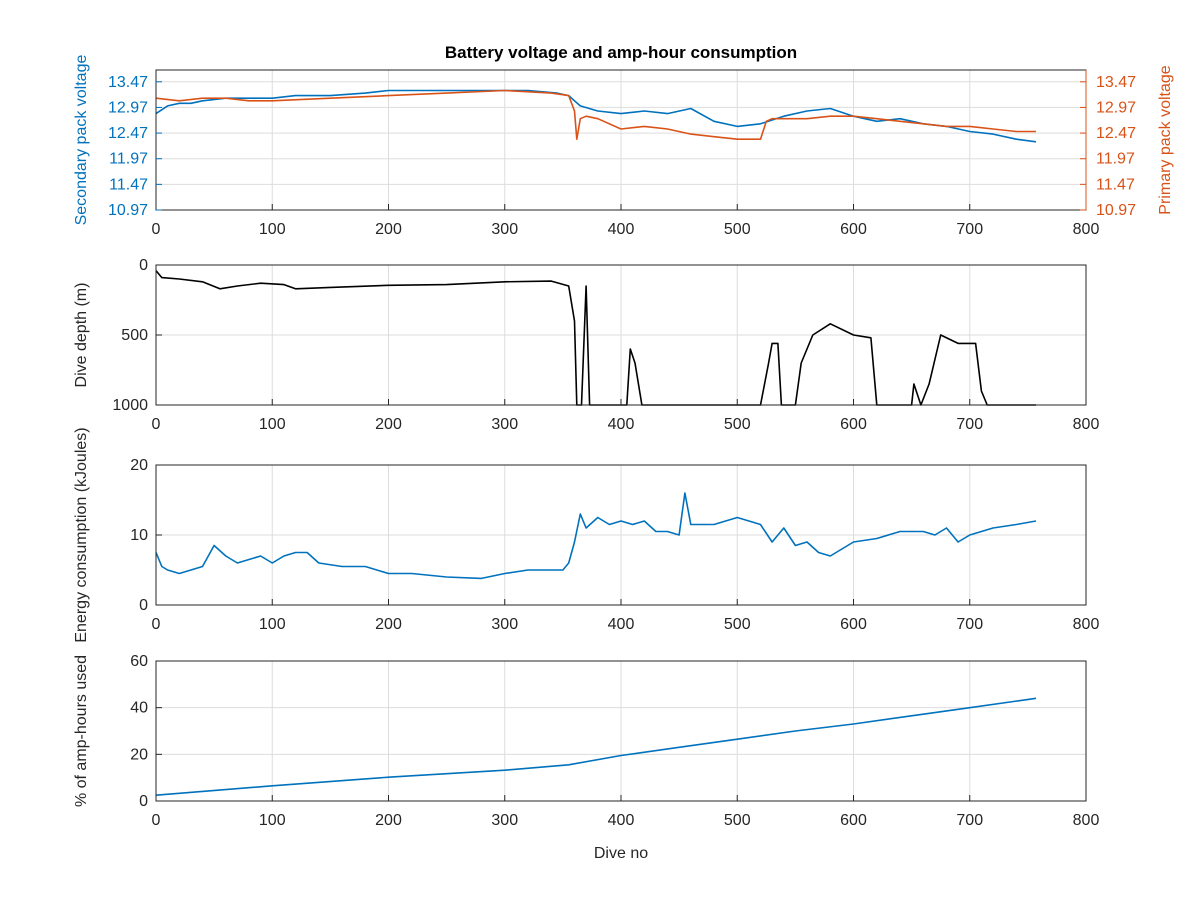 This screenshot has height=900, width=1200. Describe the element at coordinates (139, 535) in the screenshot. I see `y-tick-label: 10` at that location.